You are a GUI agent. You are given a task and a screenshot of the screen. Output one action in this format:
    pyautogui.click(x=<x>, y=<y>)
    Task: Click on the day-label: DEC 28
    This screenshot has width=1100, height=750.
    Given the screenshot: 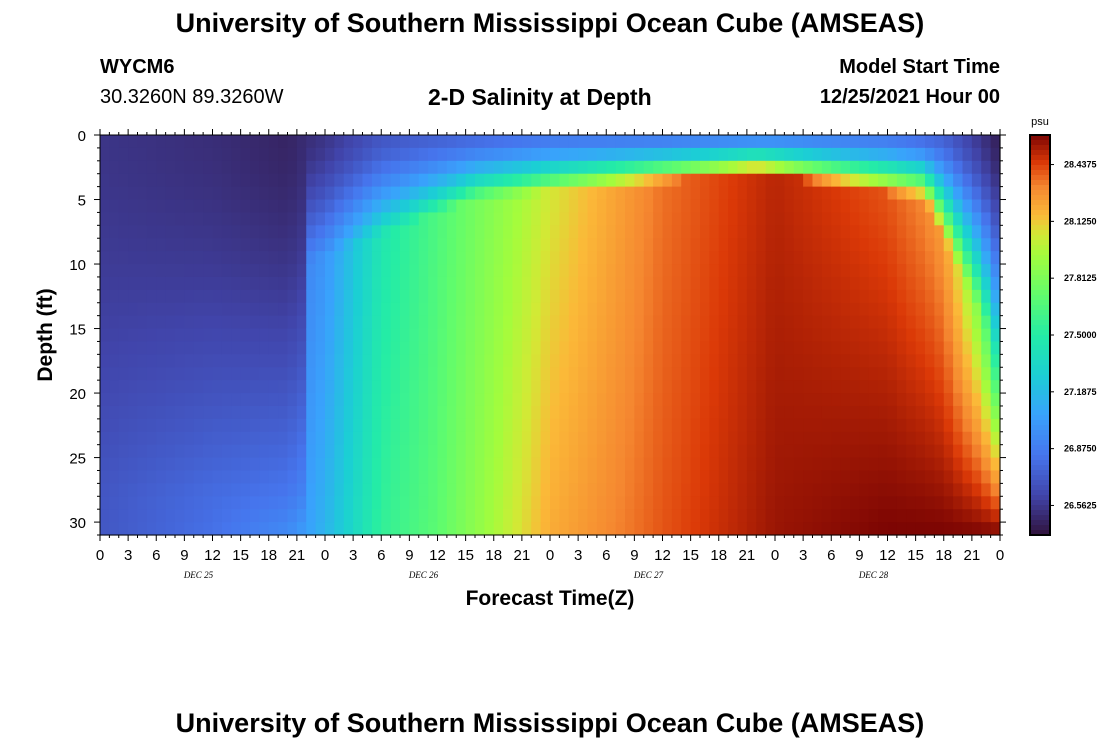 What is the action you would take?
    pyautogui.click(x=873, y=575)
    